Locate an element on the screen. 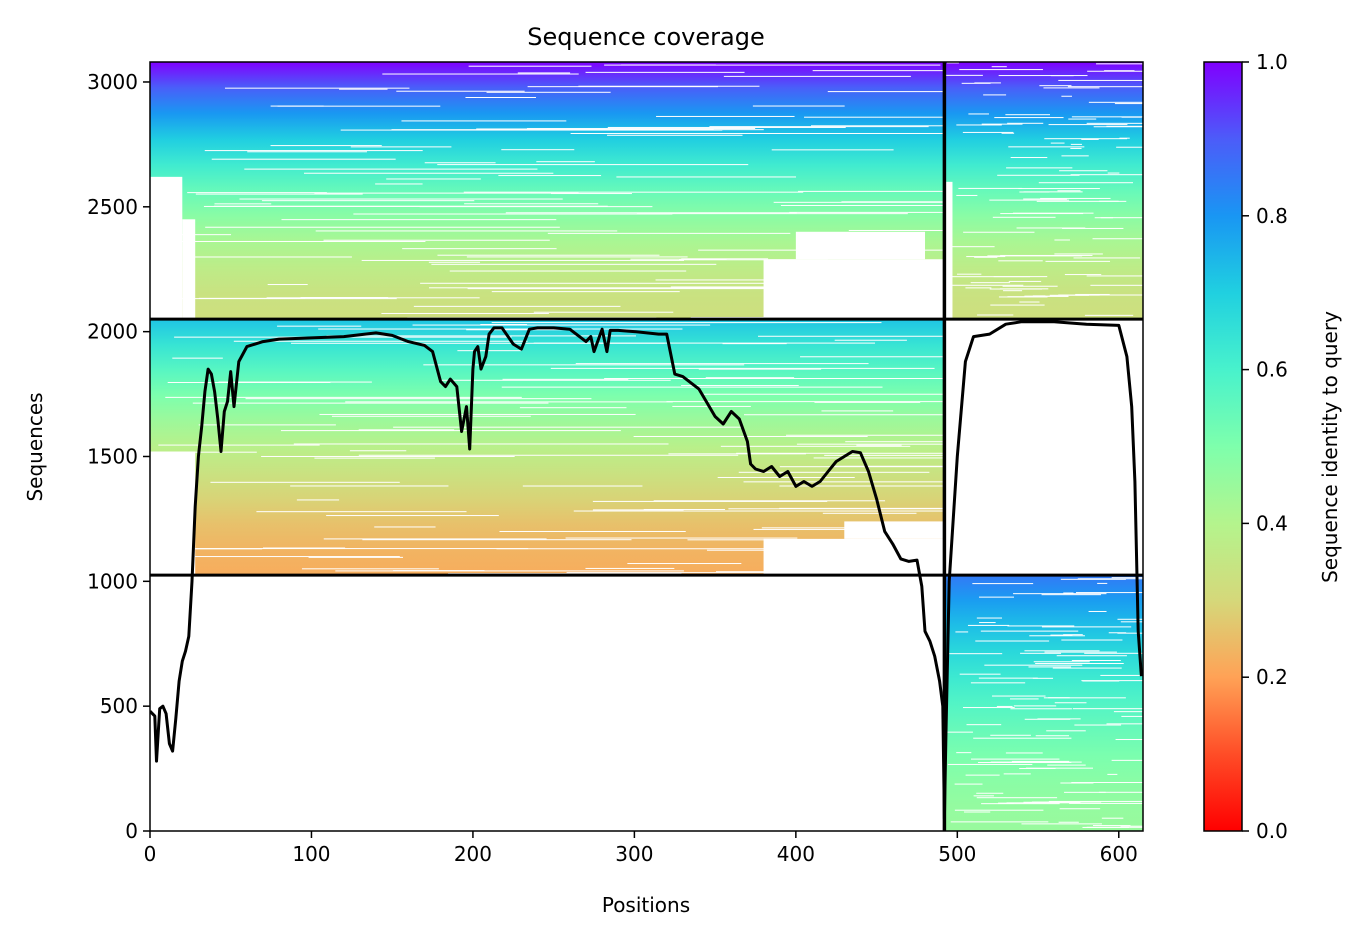  y-axis-label: Sequences is located at coordinates (35, 446).